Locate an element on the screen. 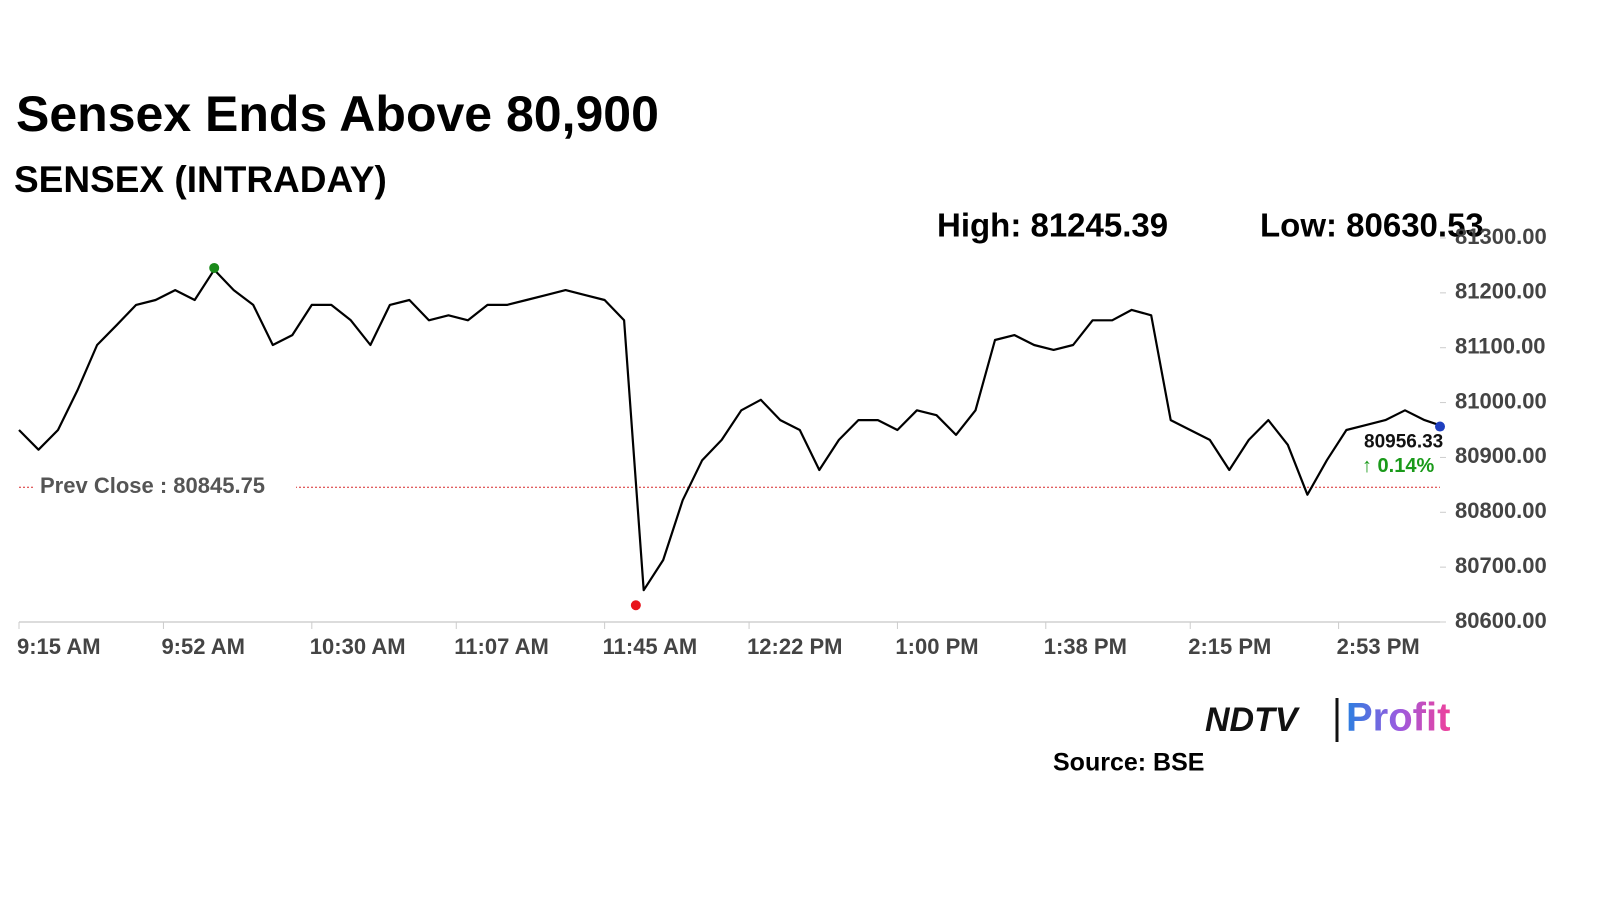  x-tick-label: 11:07 AM is located at coordinates (501, 646).